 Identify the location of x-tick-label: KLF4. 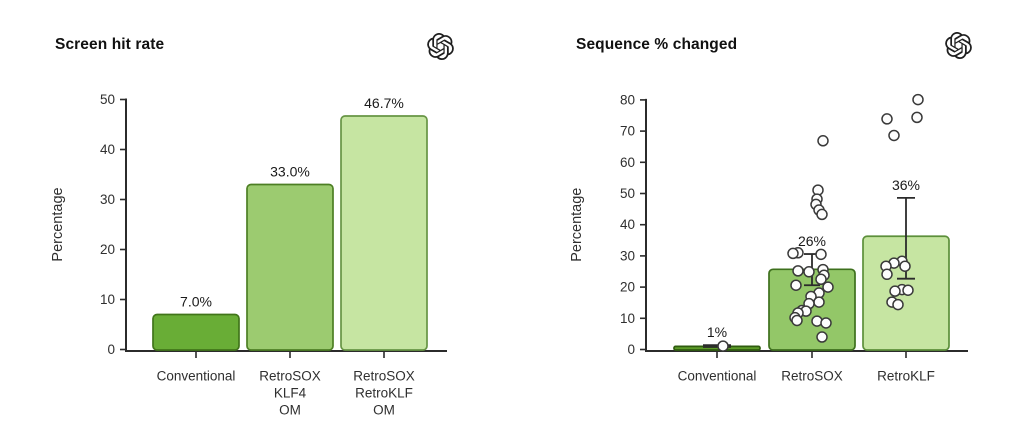
(290, 393).